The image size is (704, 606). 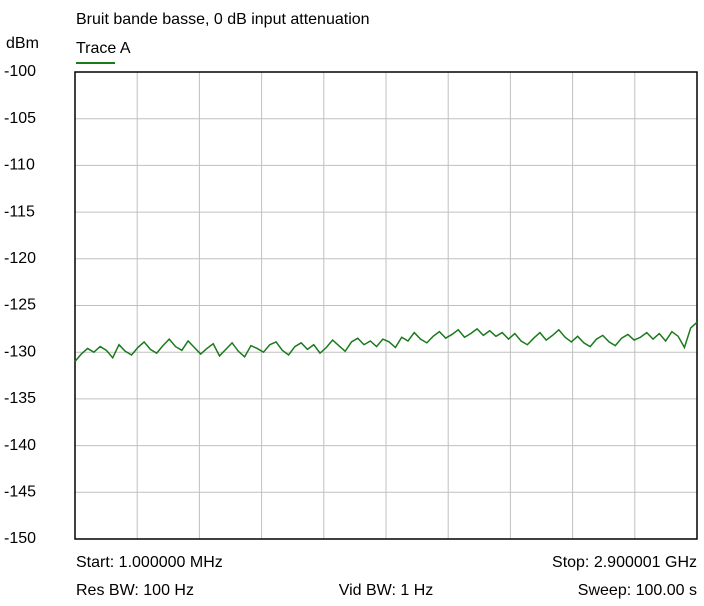 What do you see at coordinates (20, 351) in the screenshot?
I see `y-tick-label: -130` at bounding box center [20, 351].